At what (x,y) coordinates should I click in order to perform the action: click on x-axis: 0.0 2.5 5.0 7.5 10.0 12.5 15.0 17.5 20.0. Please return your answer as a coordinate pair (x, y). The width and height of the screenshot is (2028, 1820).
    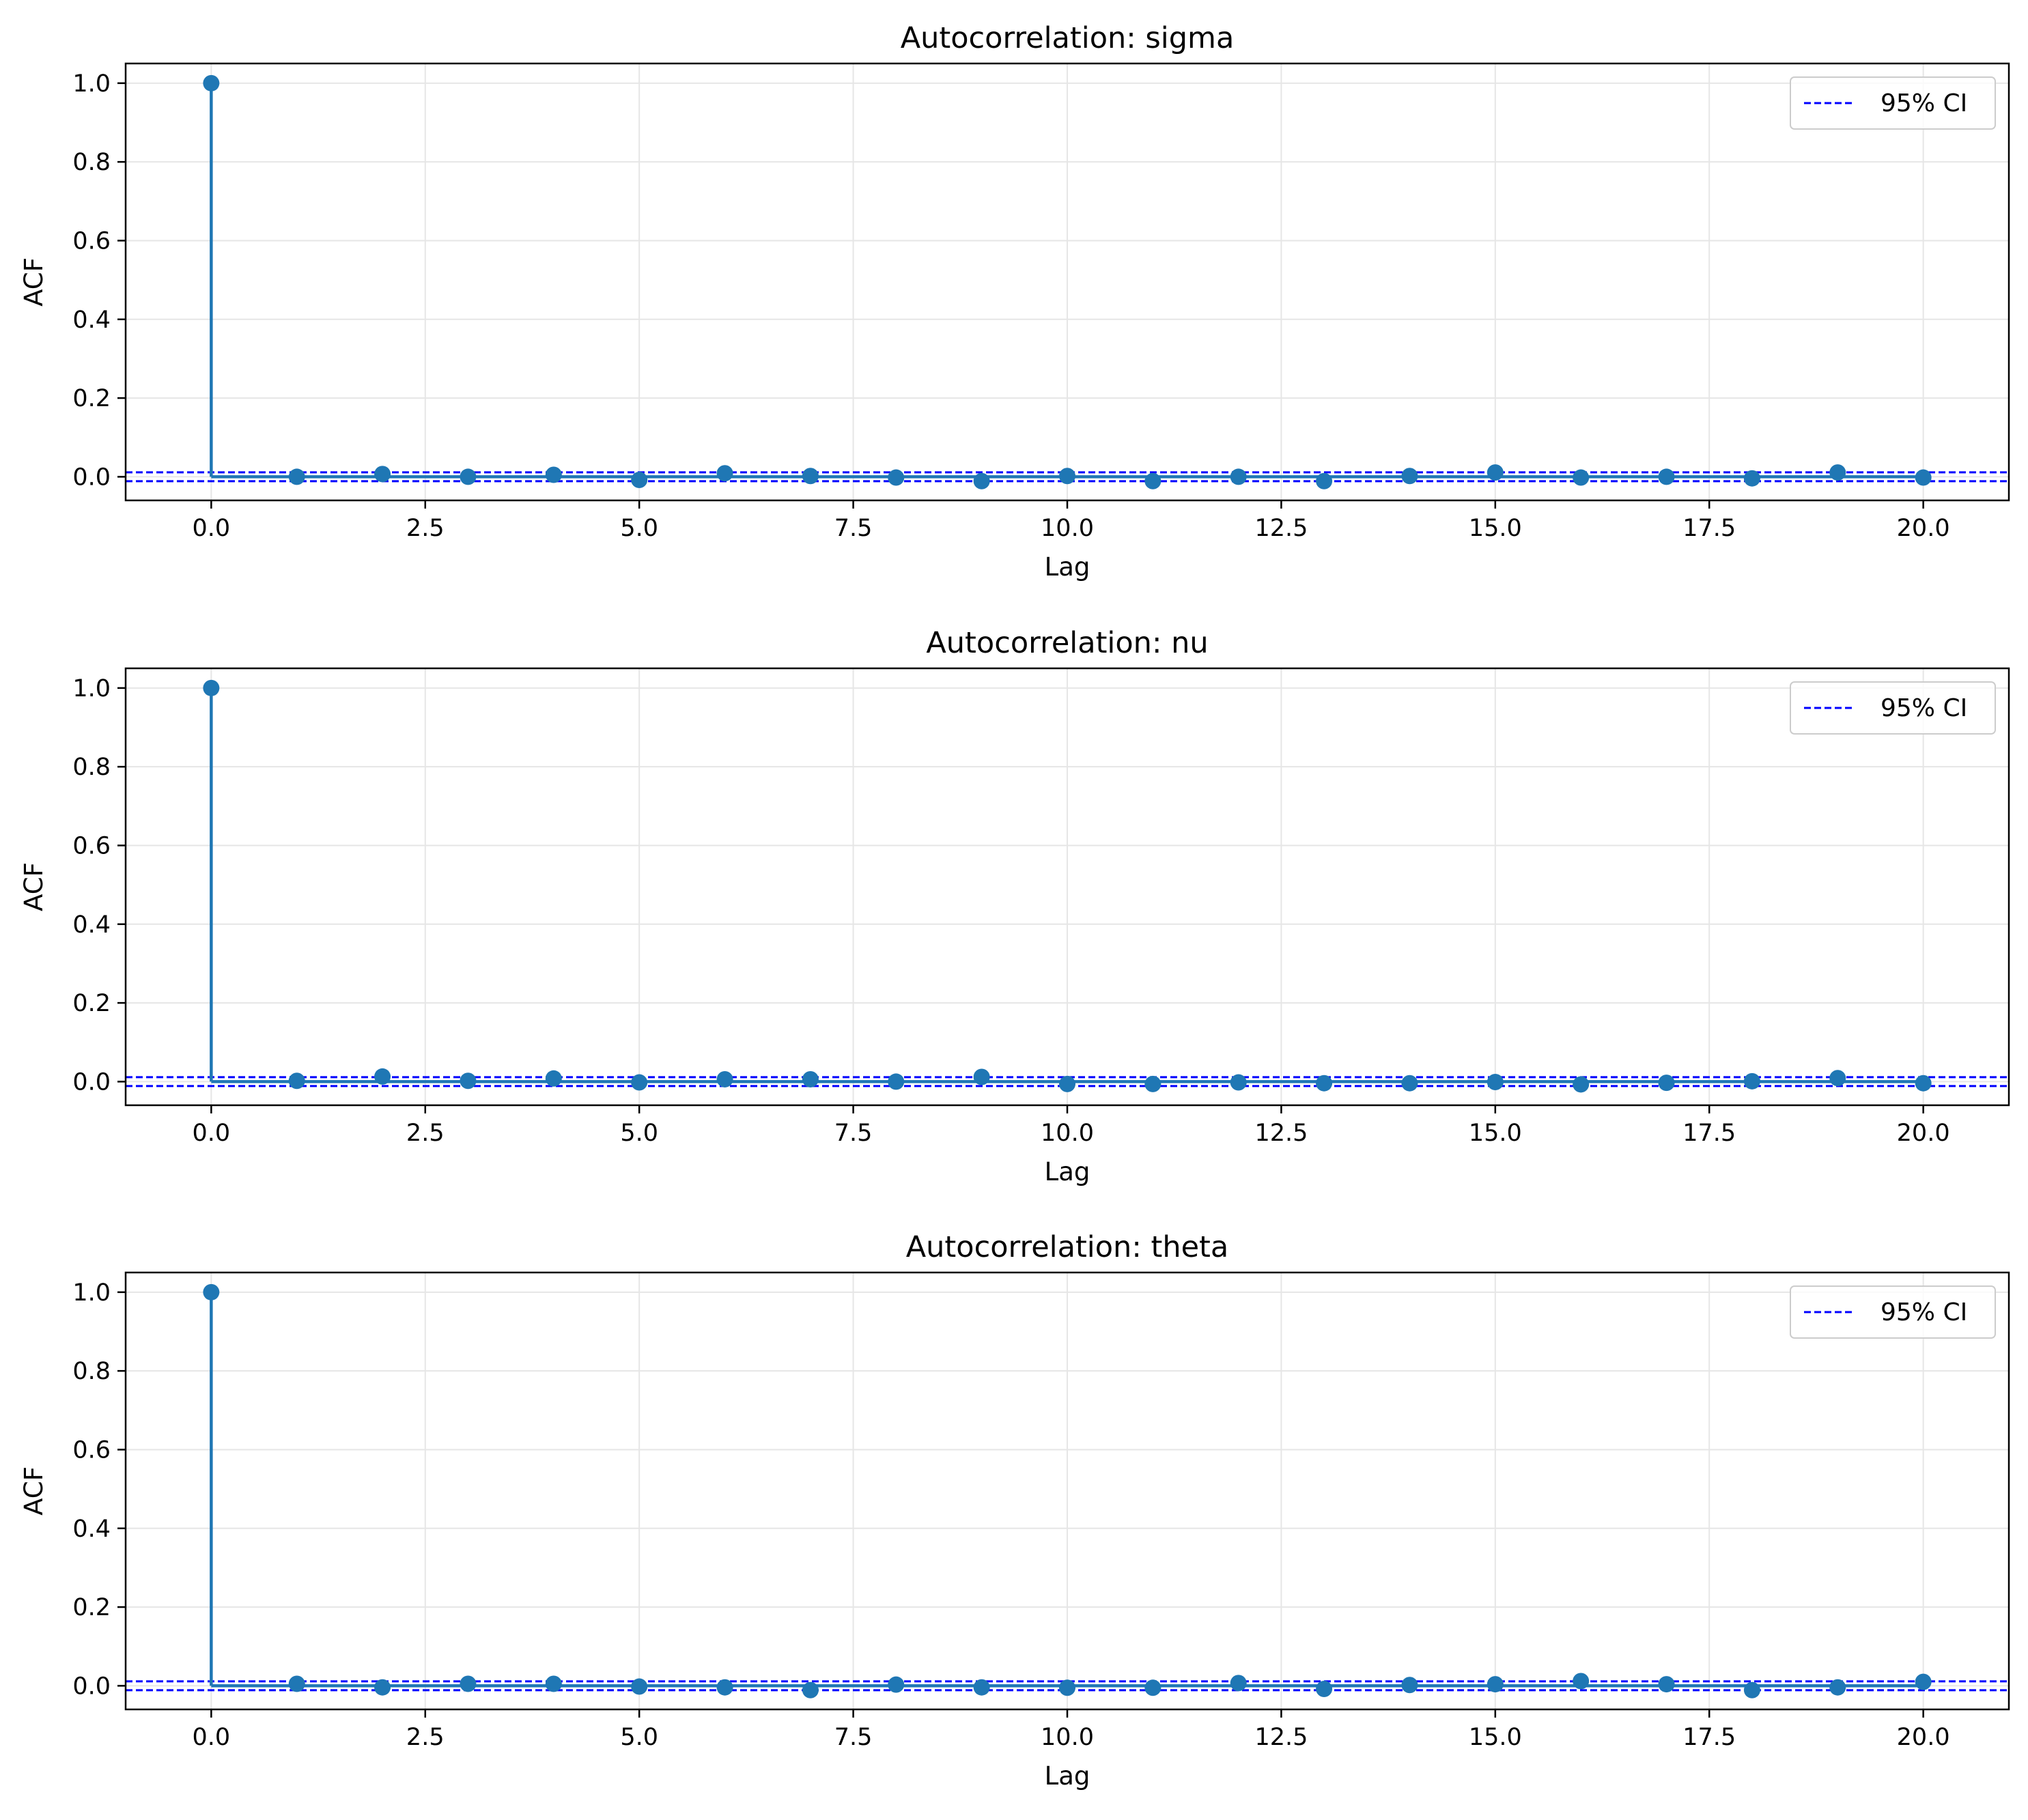
    Looking at the image, I should click on (1071, 1126).